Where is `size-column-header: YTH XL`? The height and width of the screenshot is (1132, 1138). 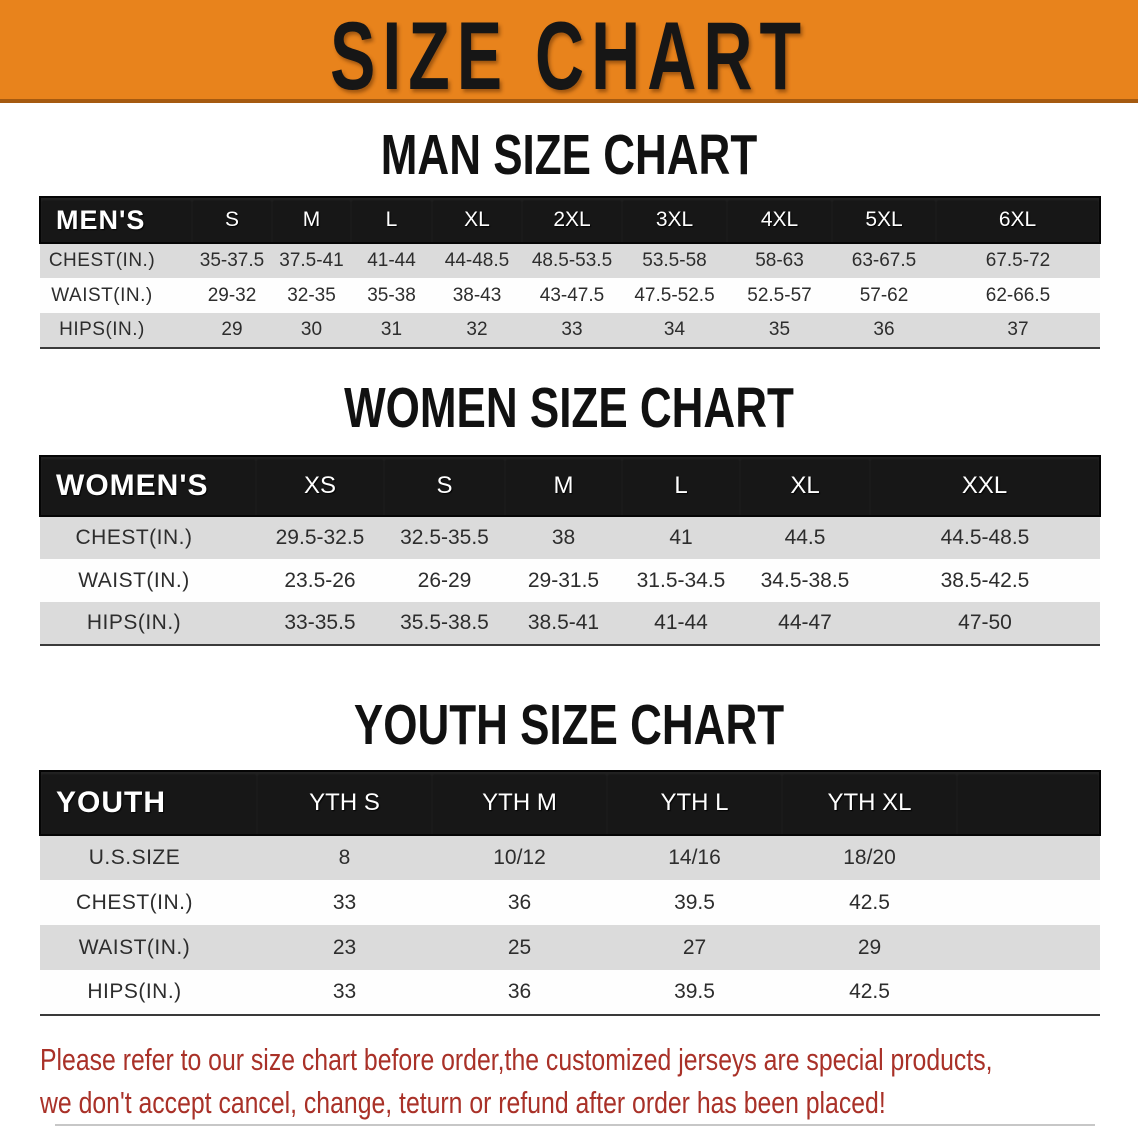 size-column-header: YTH XL is located at coordinates (869, 803).